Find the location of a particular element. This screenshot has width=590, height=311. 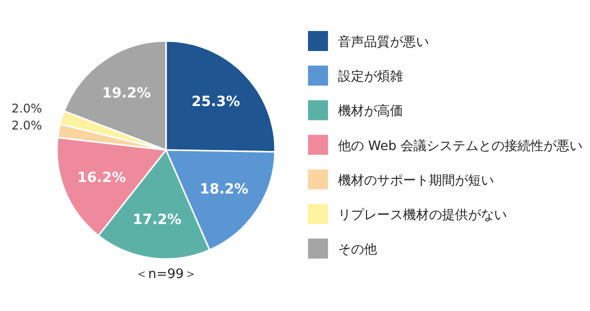

legend-label: 機材のサポート期間が短い is located at coordinates (416, 180).